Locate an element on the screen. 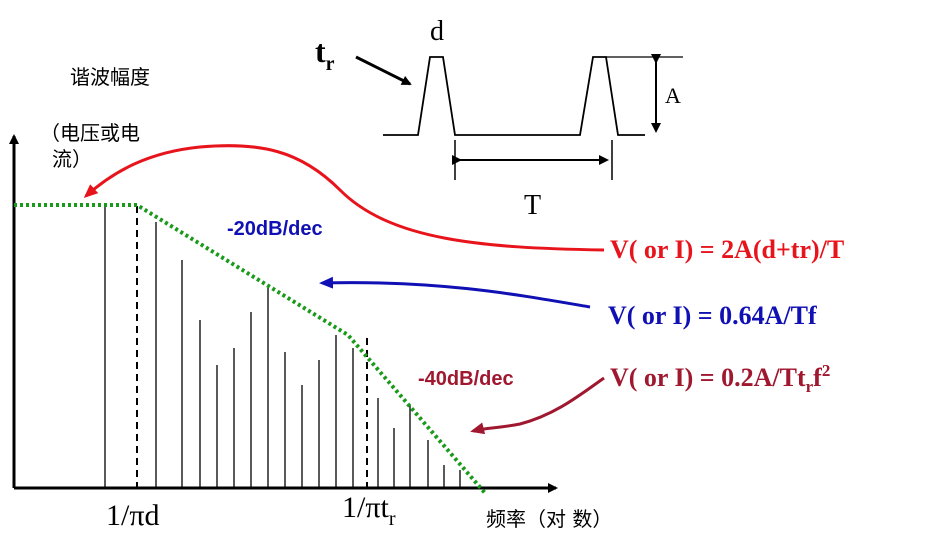 The height and width of the screenshot is (536, 934). x-tick-corner1: 1/πd is located at coordinates (132, 515).